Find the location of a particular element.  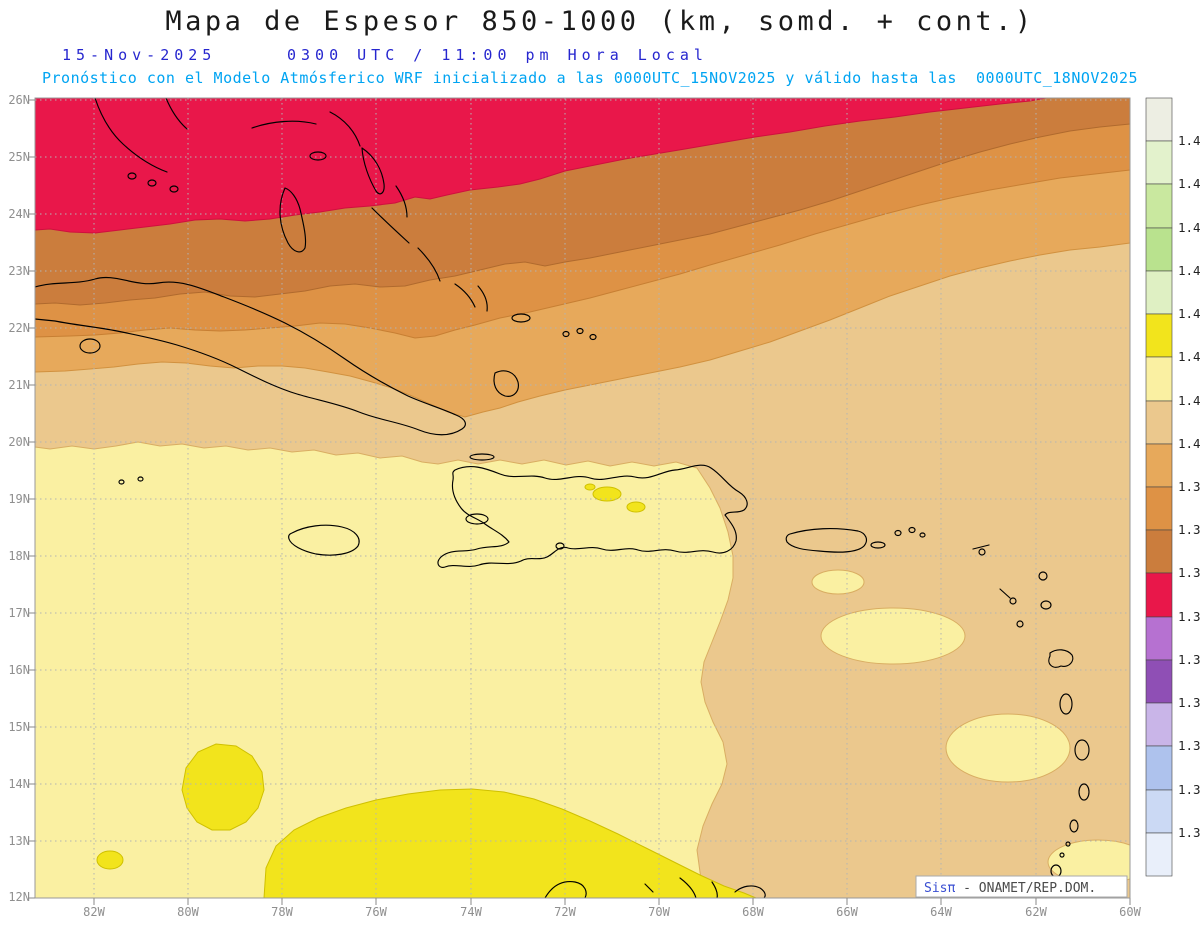

lon-label: 78W is located at coordinates (282, 912).